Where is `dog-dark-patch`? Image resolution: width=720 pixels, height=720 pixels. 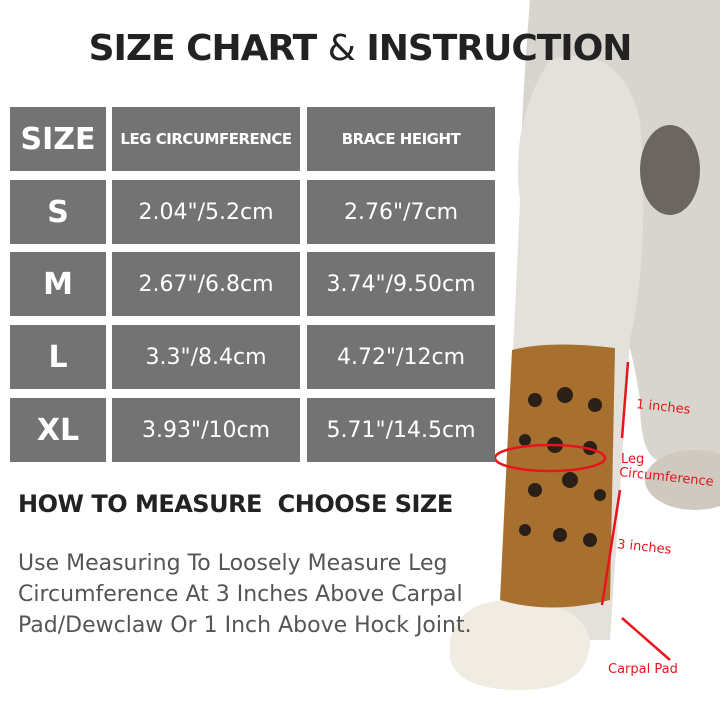
dog-dark-patch is located at coordinates (670, 170).